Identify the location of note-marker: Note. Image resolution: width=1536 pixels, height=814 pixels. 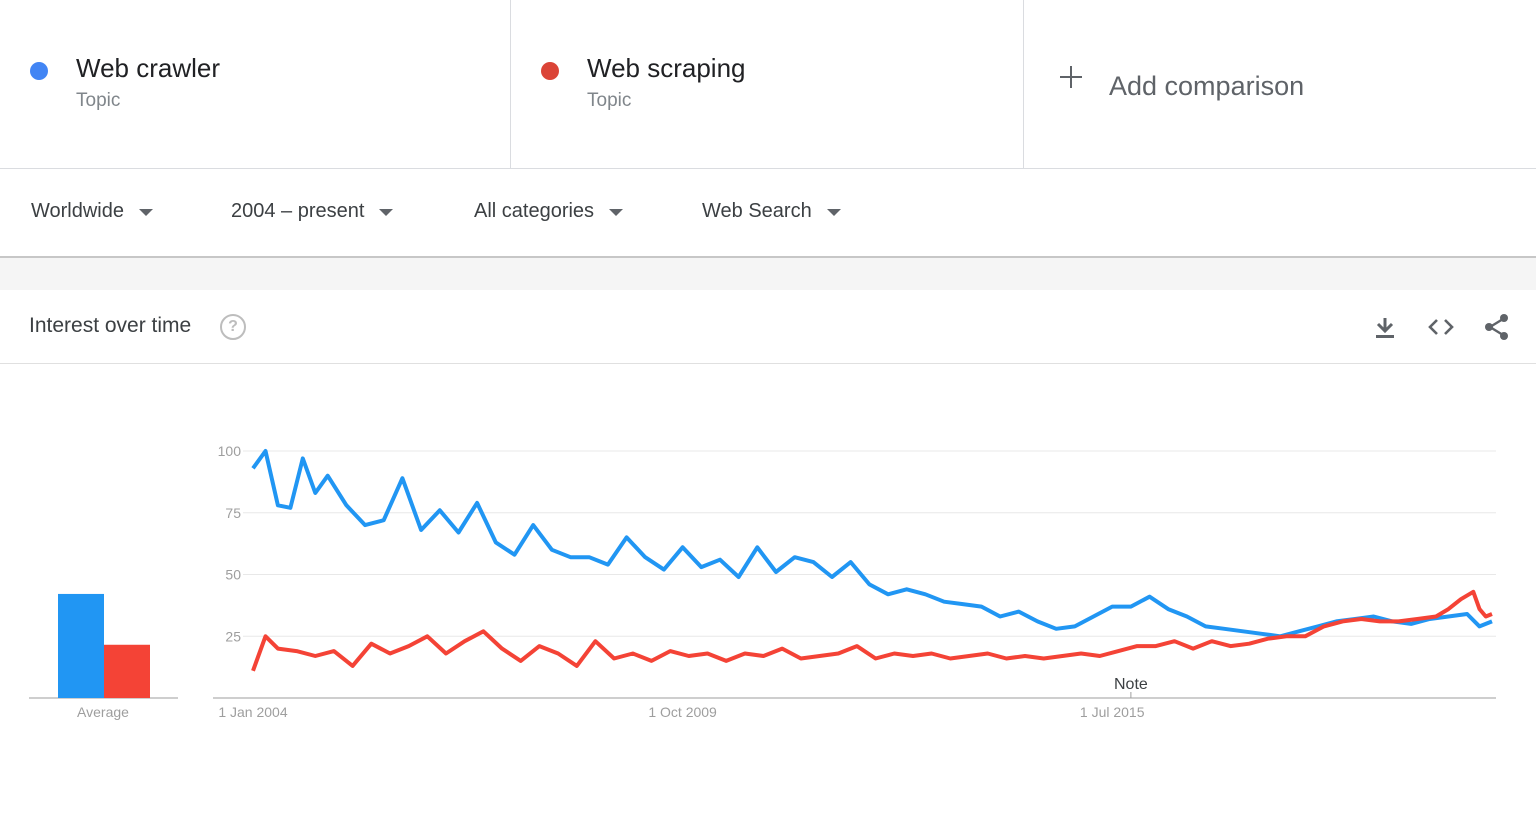
(1131, 687).